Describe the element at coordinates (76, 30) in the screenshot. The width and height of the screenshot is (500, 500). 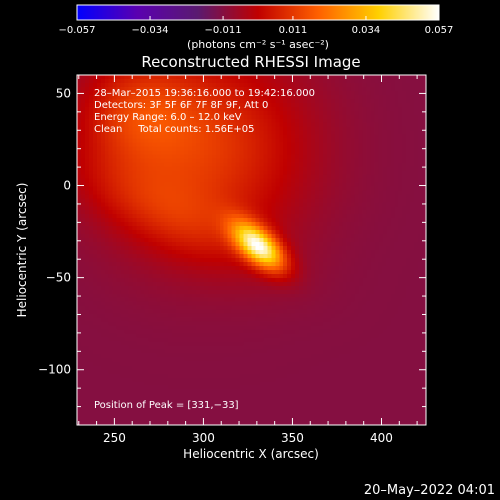
I see `colorbar-tick-label: −0.057` at that location.